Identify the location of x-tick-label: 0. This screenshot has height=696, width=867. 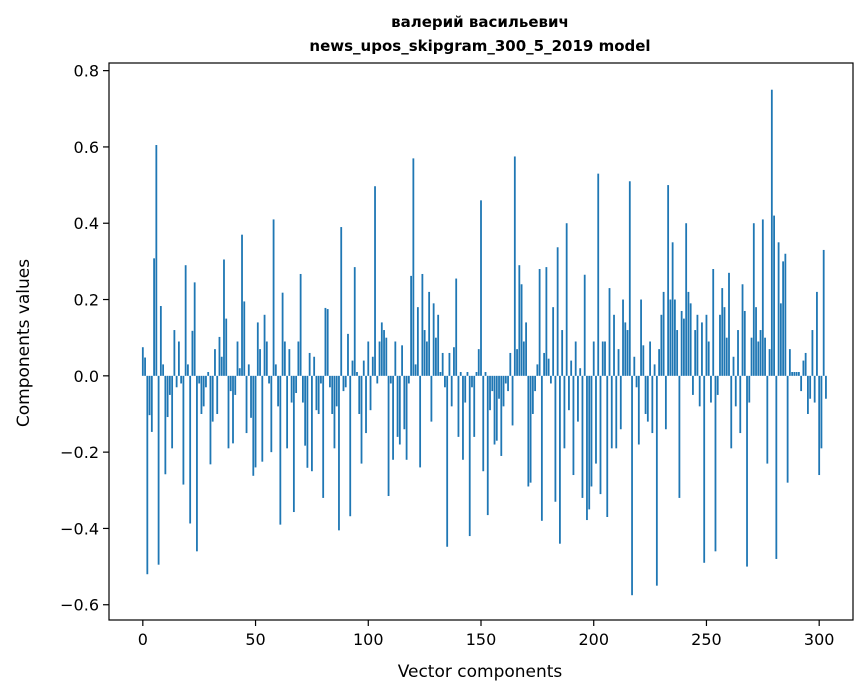
(143, 639).